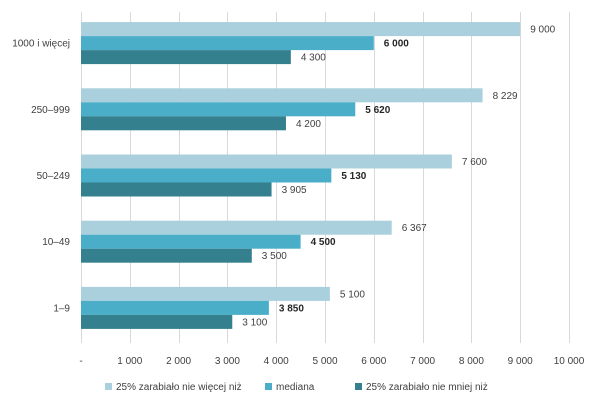  What do you see at coordinates (274, 256) in the screenshot?
I see `data-label-4-3: 3 500` at bounding box center [274, 256].